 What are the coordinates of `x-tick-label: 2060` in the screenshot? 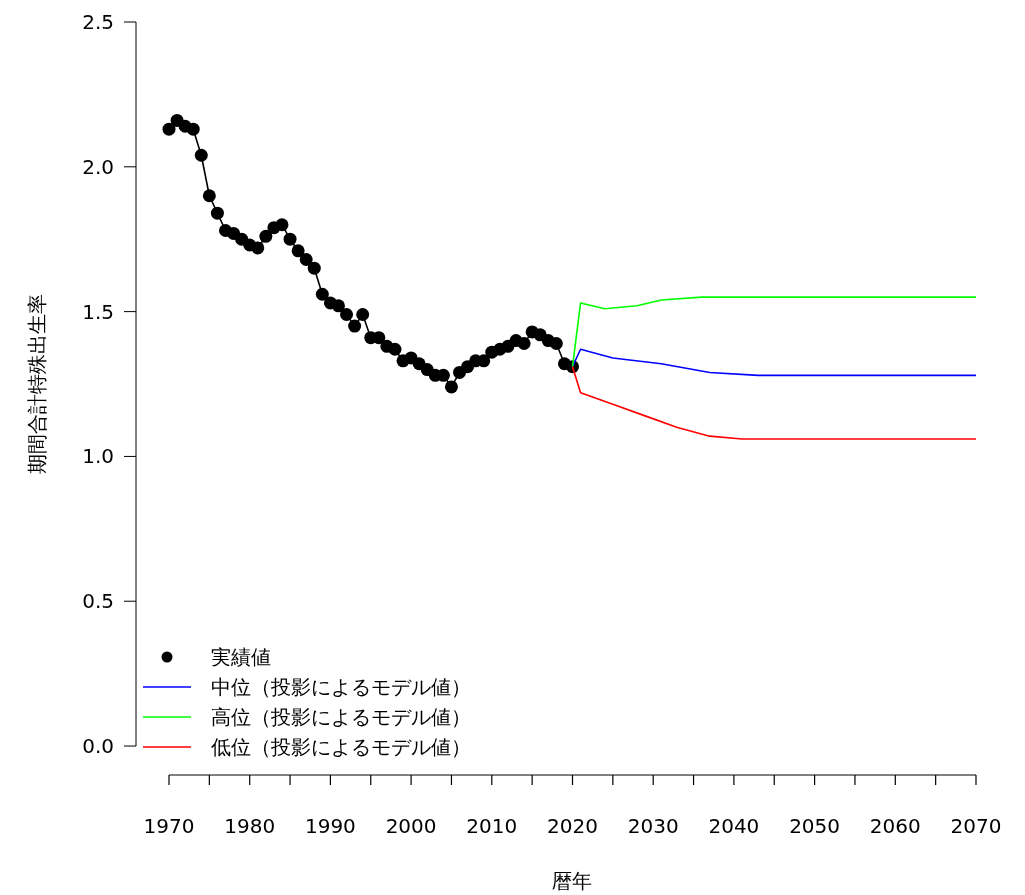 It's located at (895, 826).